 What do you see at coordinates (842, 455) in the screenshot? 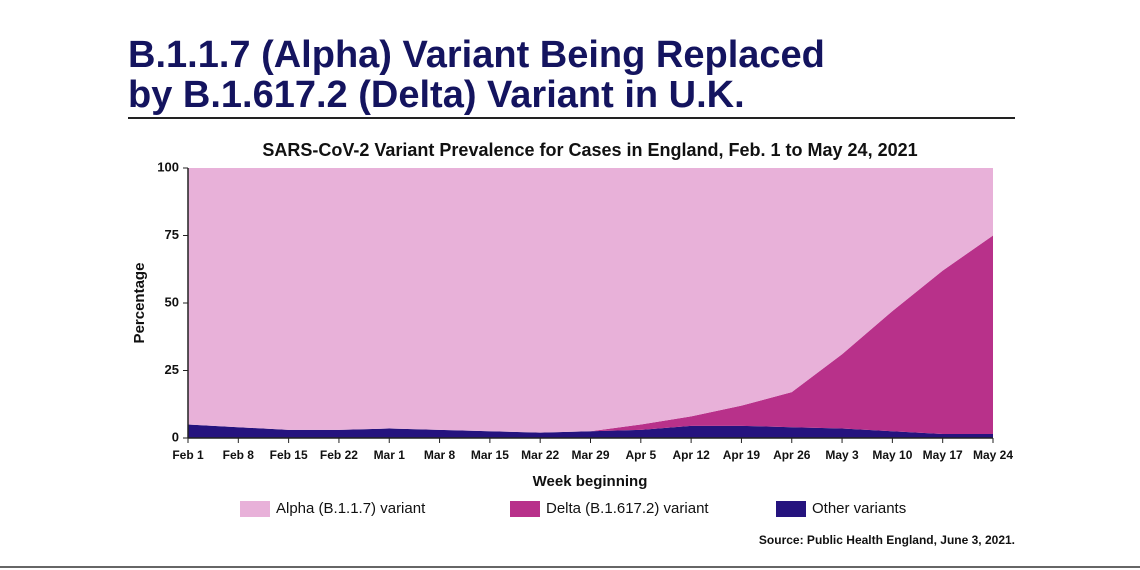
I see `x-tick-label: May 3` at bounding box center [842, 455].